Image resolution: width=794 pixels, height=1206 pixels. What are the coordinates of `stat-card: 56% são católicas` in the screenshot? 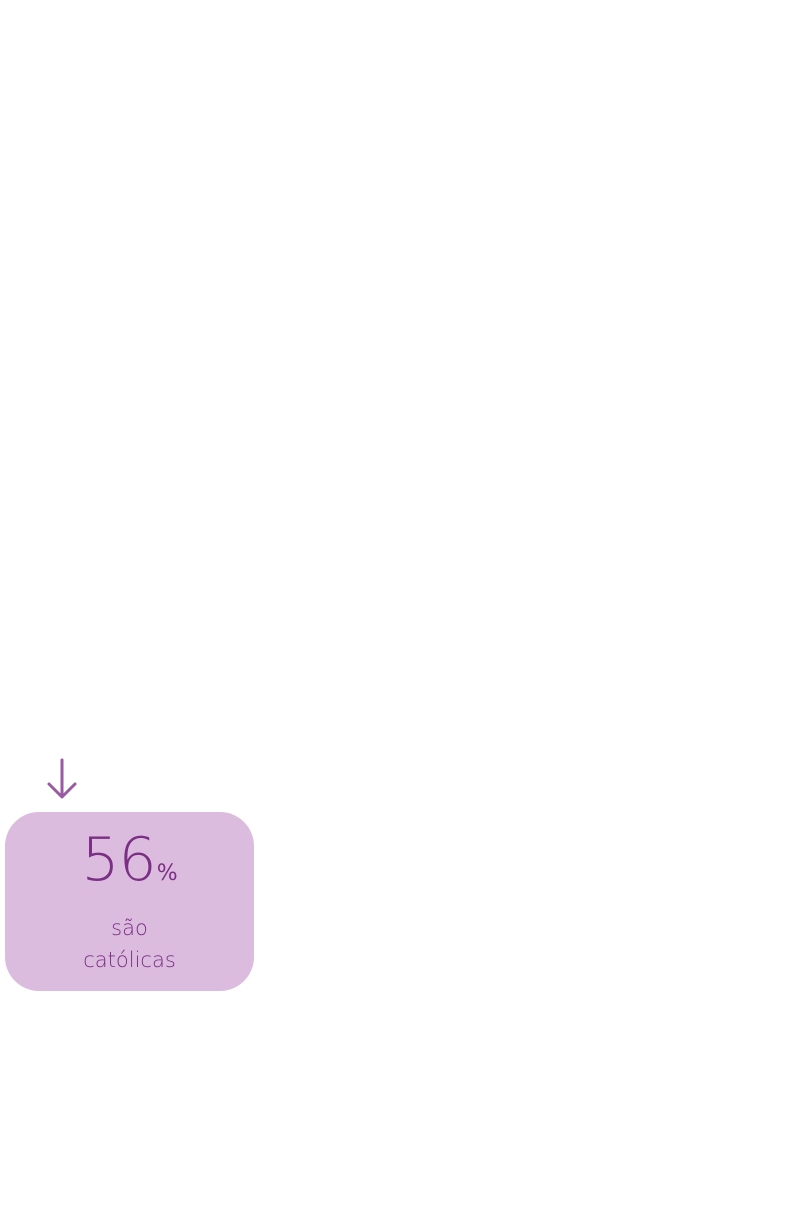 It's located at (129, 901).